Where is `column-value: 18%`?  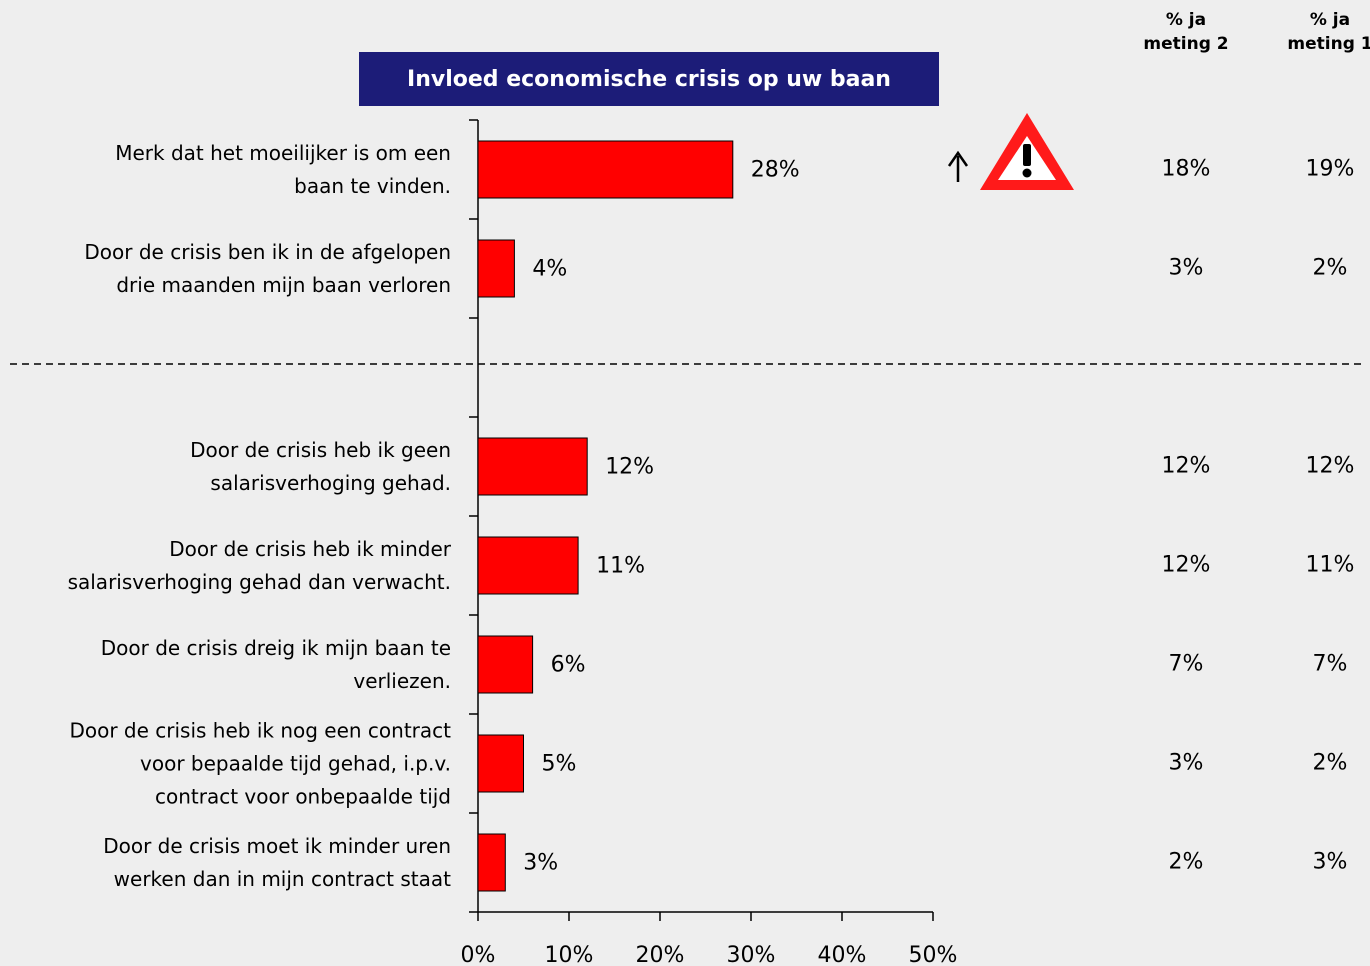 column-value: 18% is located at coordinates (1186, 169).